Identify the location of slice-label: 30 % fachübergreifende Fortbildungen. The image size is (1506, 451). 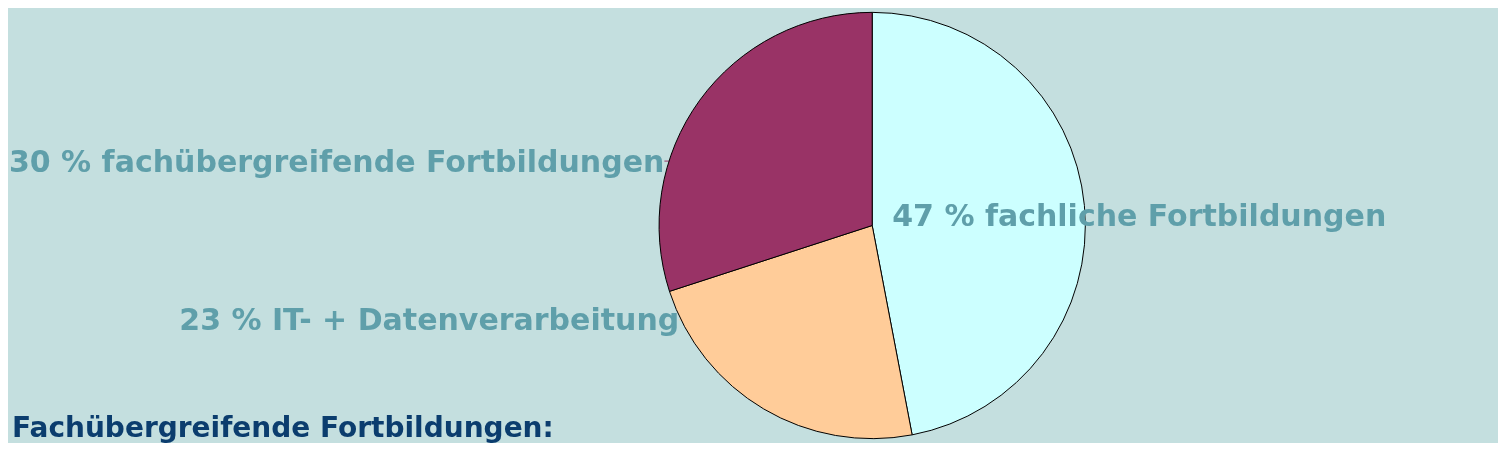
(336, 161).